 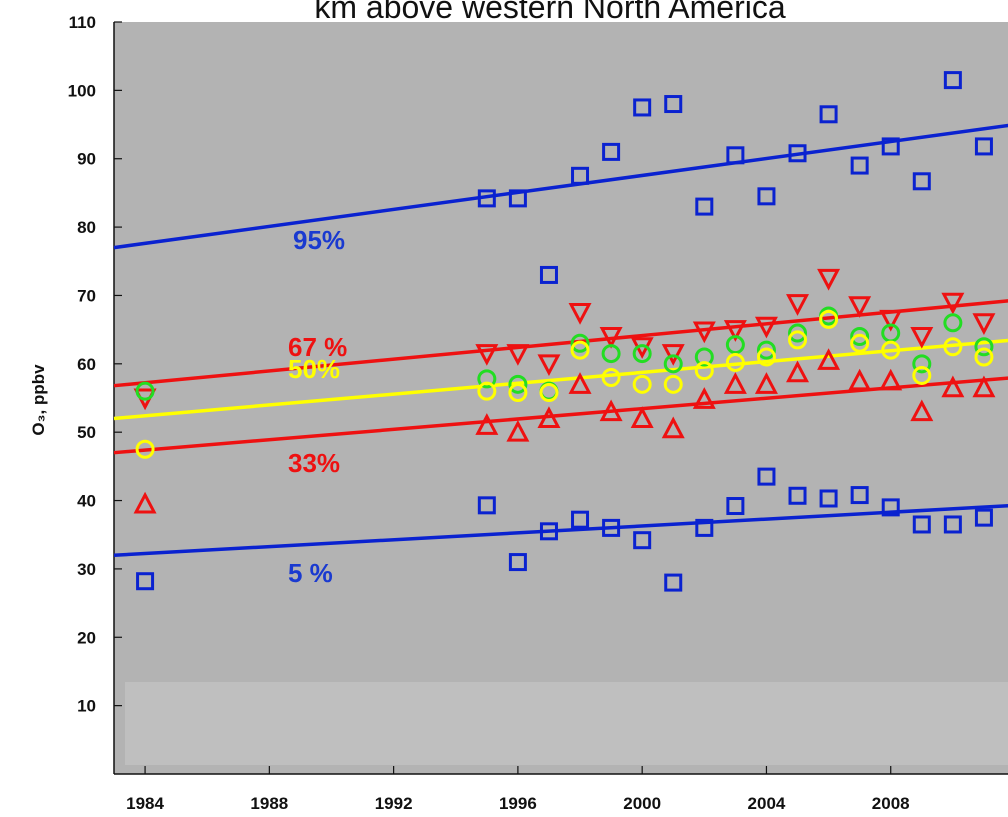 What do you see at coordinates (269, 803) in the screenshot?
I see `x-tick-label: 1988` at bounding box center [269, 803].